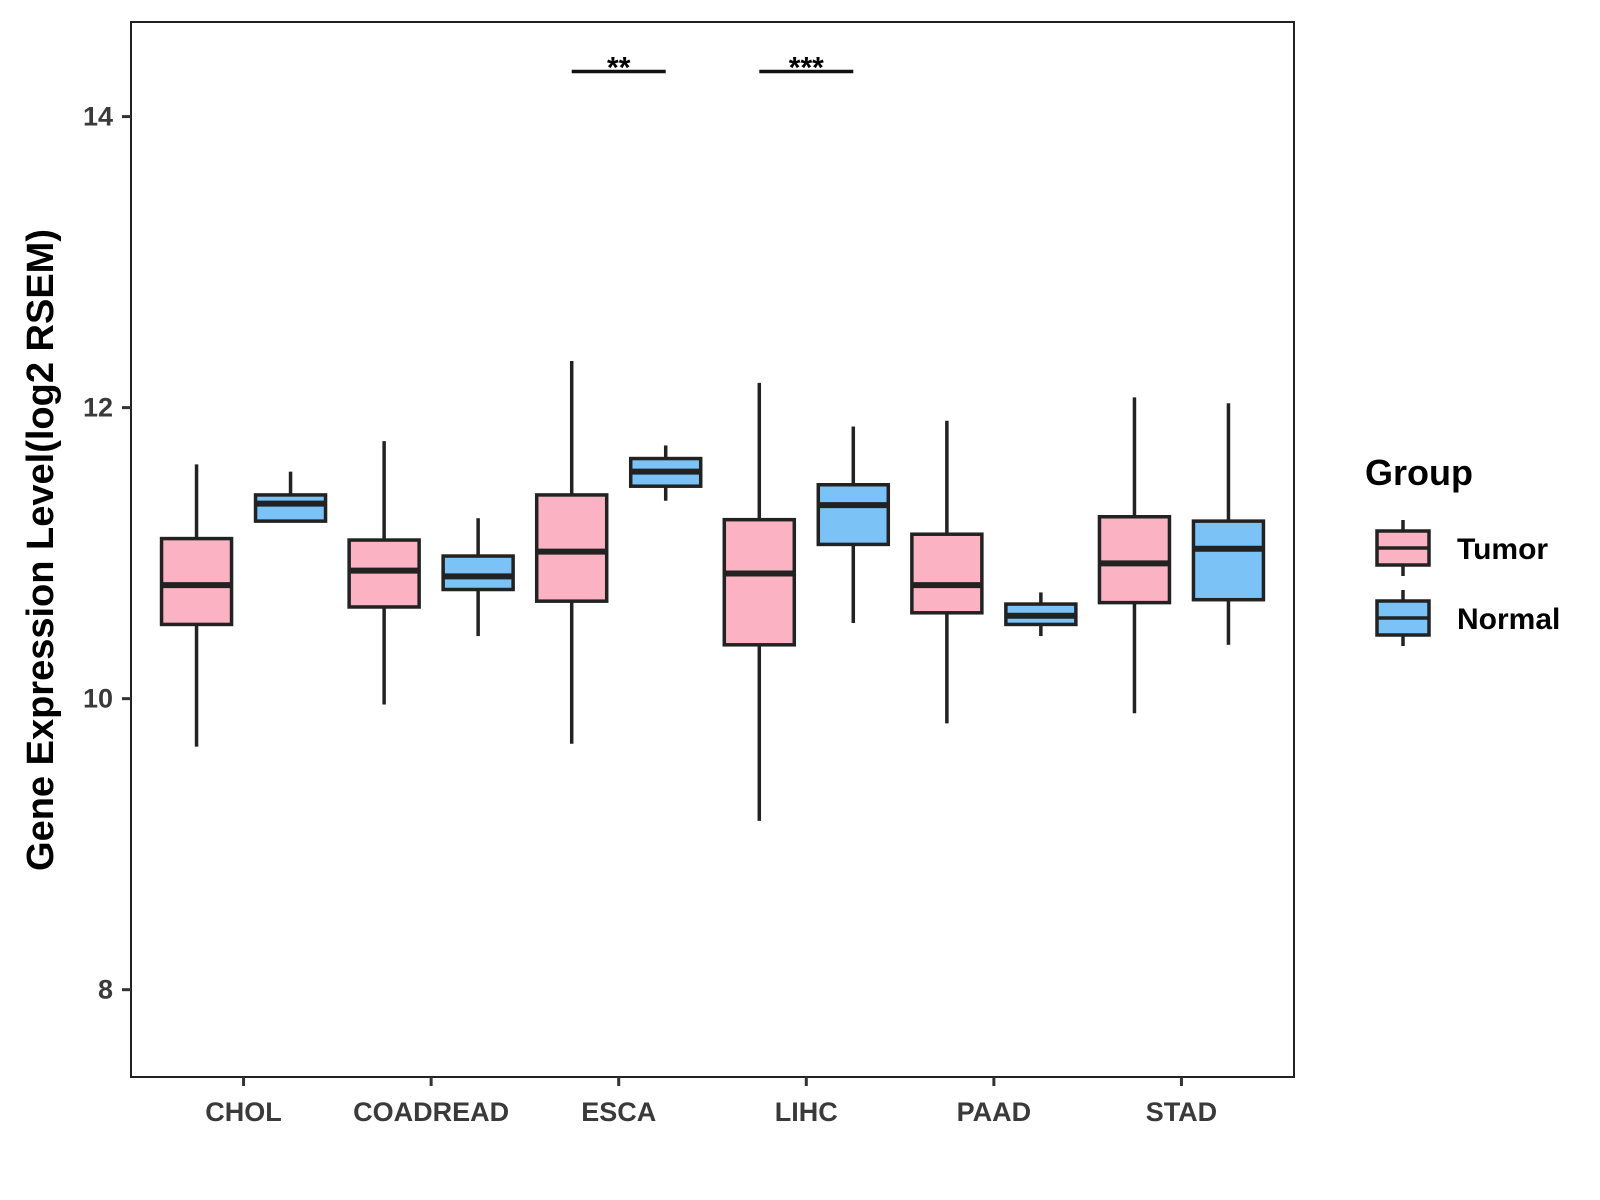  Describe the element at coordinates (806, 67) in the screenshot. I see `significance-label: ***` at that location.